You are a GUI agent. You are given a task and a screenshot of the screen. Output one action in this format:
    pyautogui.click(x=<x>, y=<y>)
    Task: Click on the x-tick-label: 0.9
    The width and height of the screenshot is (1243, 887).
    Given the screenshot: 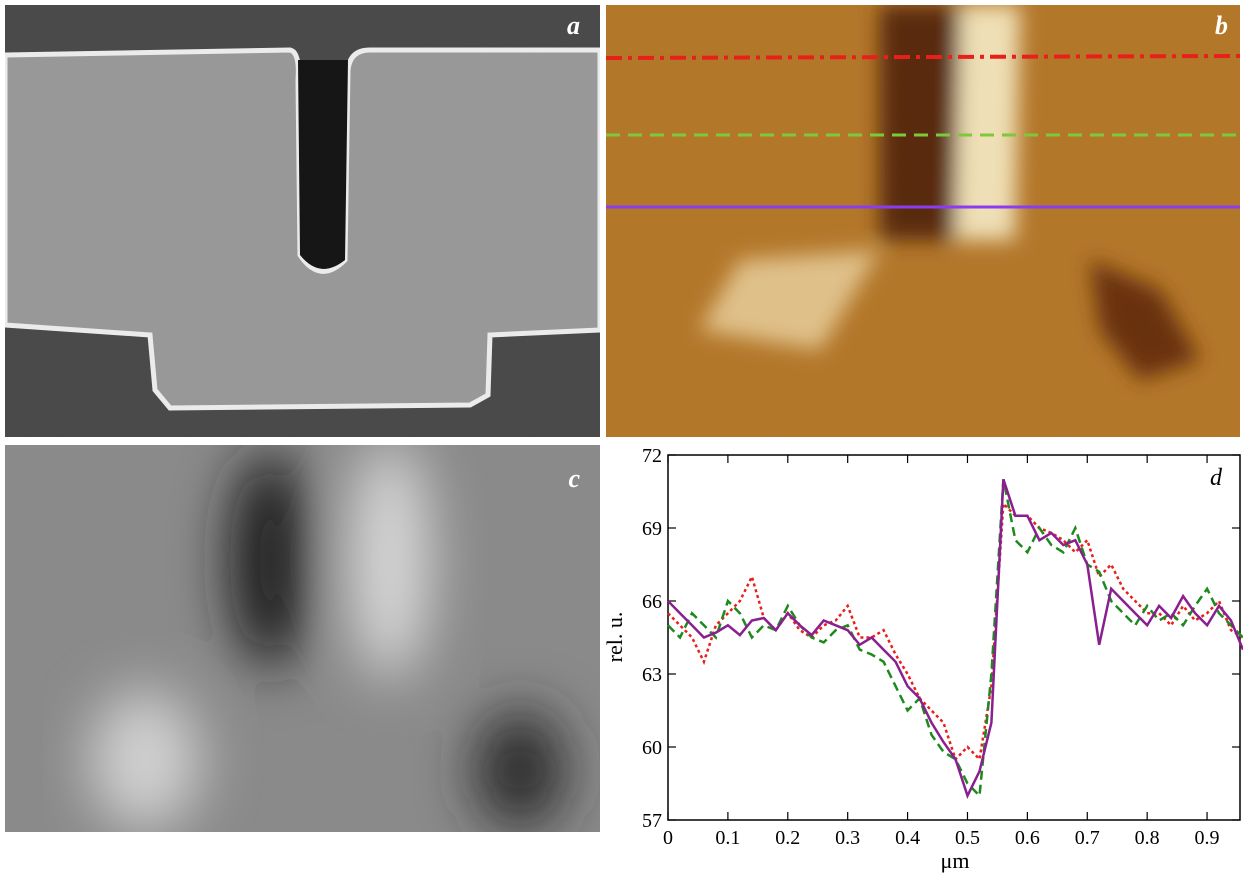 What is the action you would take?
    pyautogui.click(x=1207, y=838)
    